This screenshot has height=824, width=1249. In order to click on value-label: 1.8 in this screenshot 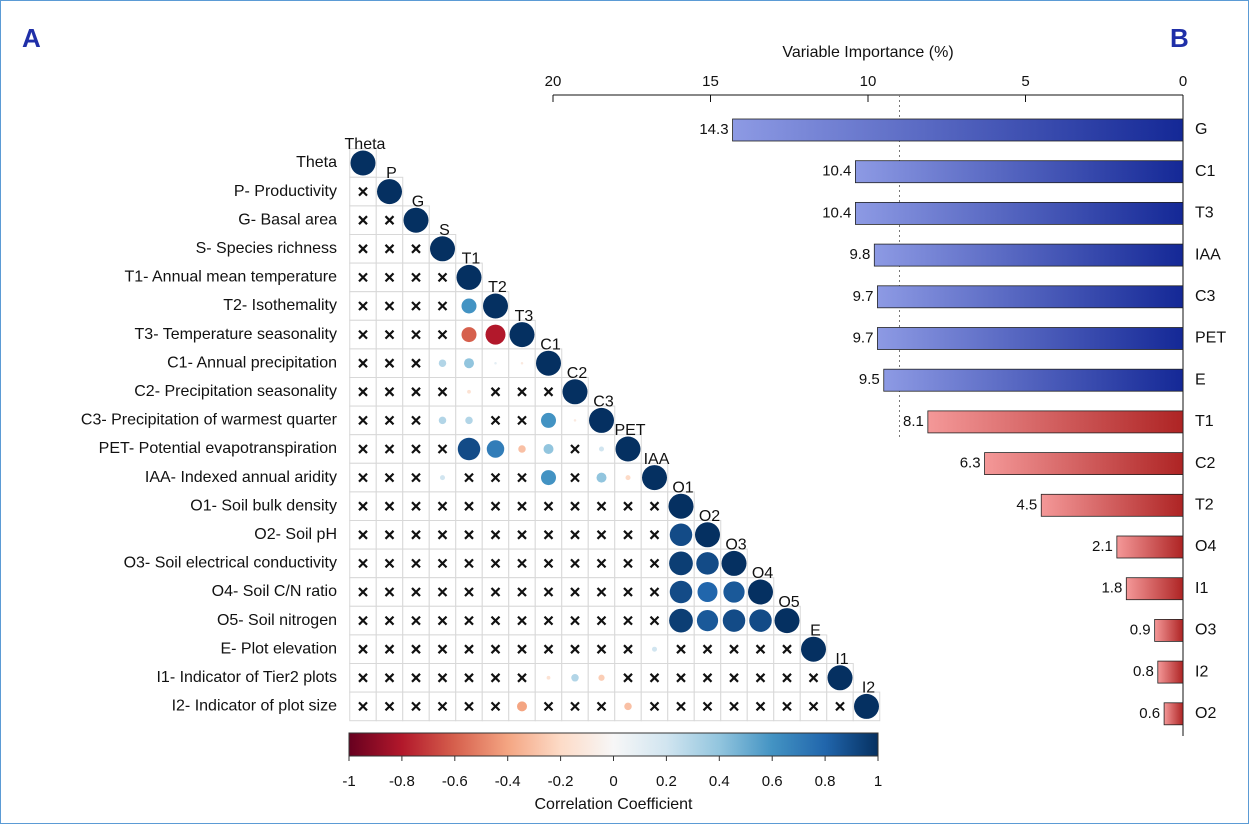, I will do `click(1111, 588)`.